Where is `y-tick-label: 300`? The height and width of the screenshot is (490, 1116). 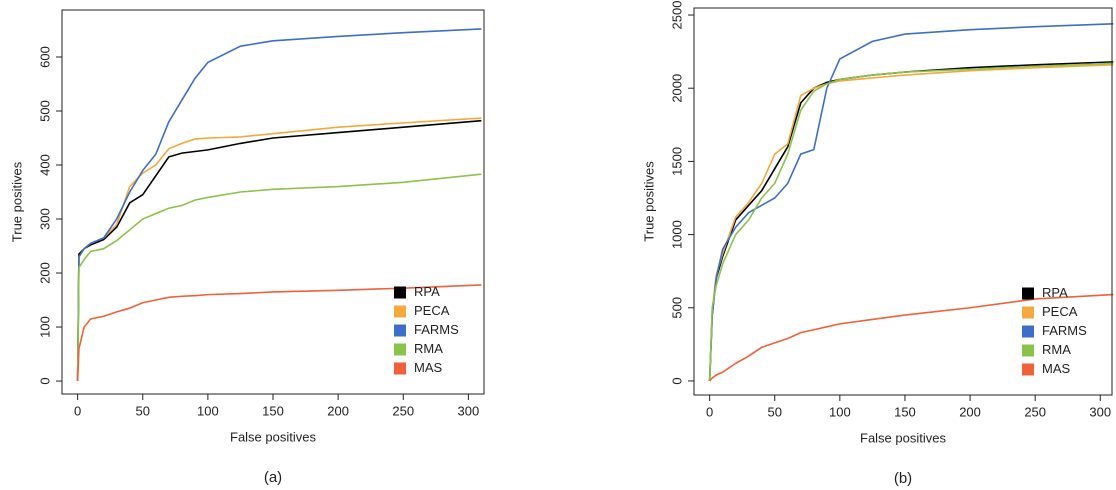
y-tick-label: 300 is located at coordinates (44, 219).